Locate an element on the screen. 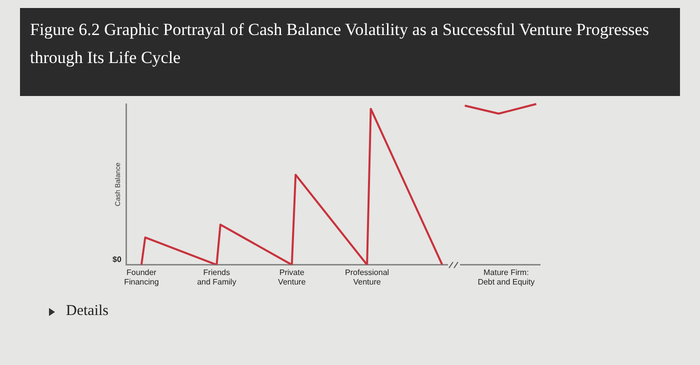 The image size is (700, 365). x-tick-label: Founder Financing is located at coordinates (141, 277).